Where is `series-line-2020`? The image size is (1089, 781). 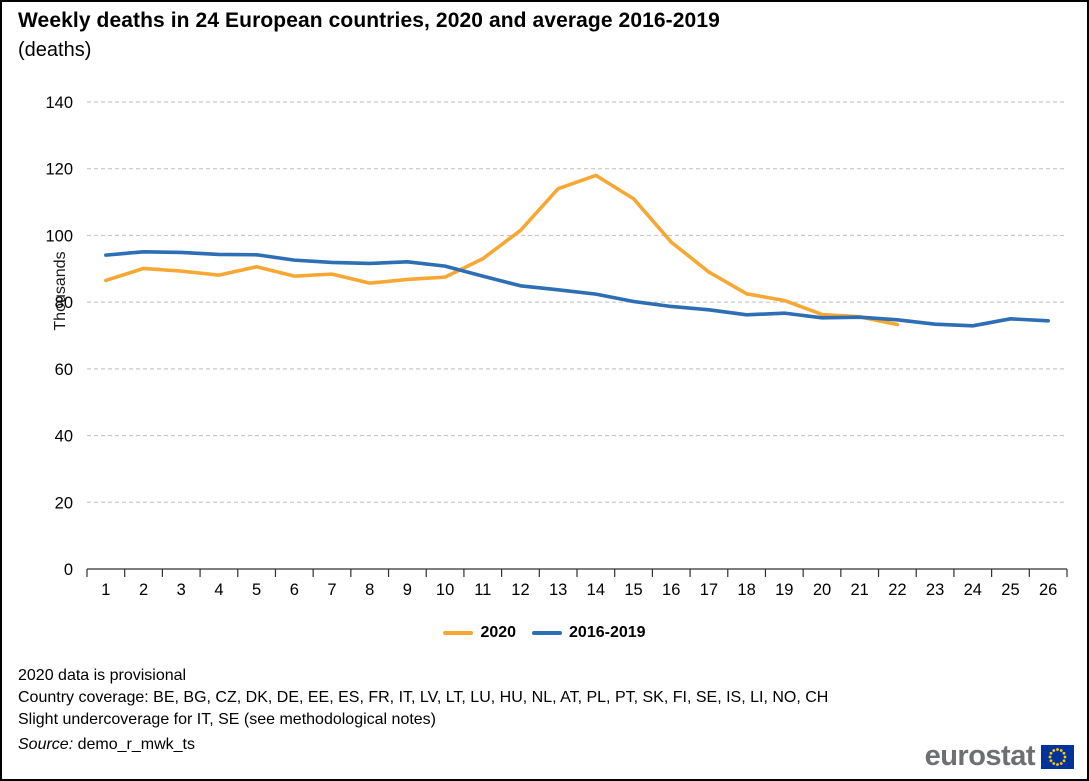
series-line-2020 is located at coordinates (502, 250).